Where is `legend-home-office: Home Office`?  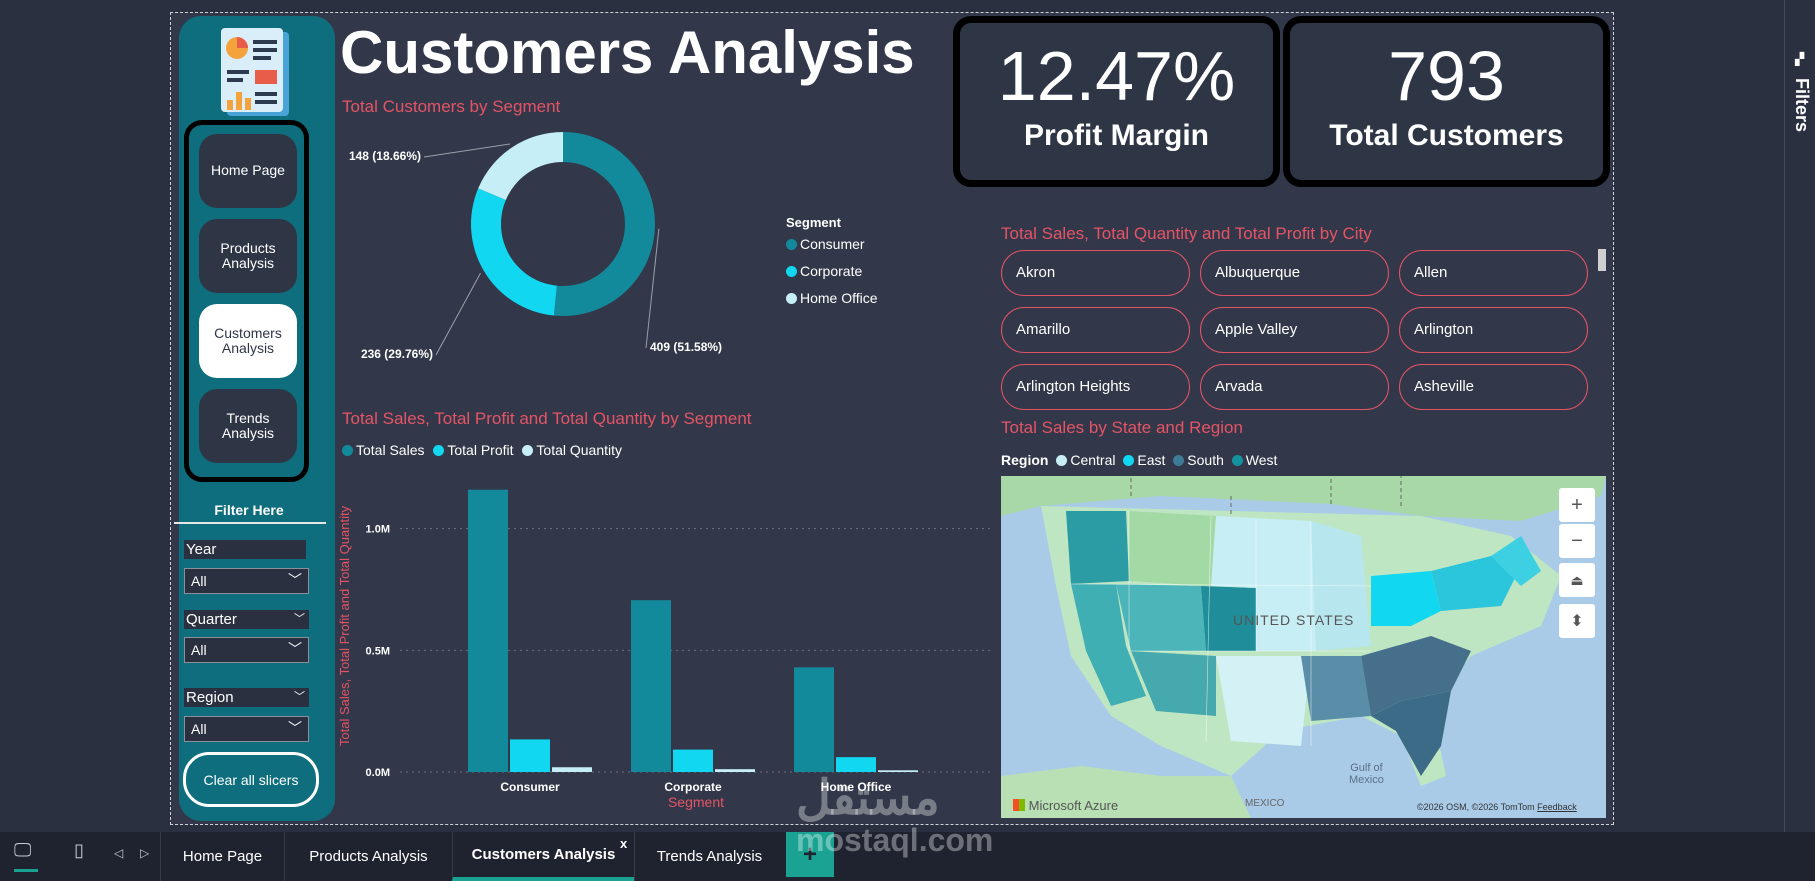
legend-home-office: Home Office is located at coordinates (832, 298).